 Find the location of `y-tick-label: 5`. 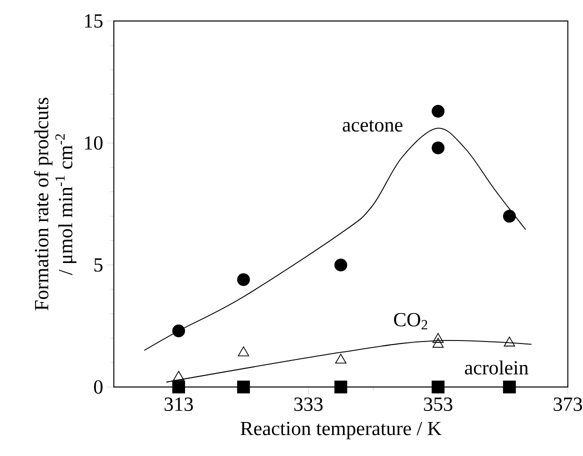

y-tick-label: 5 is located at coordinates (98, 265).